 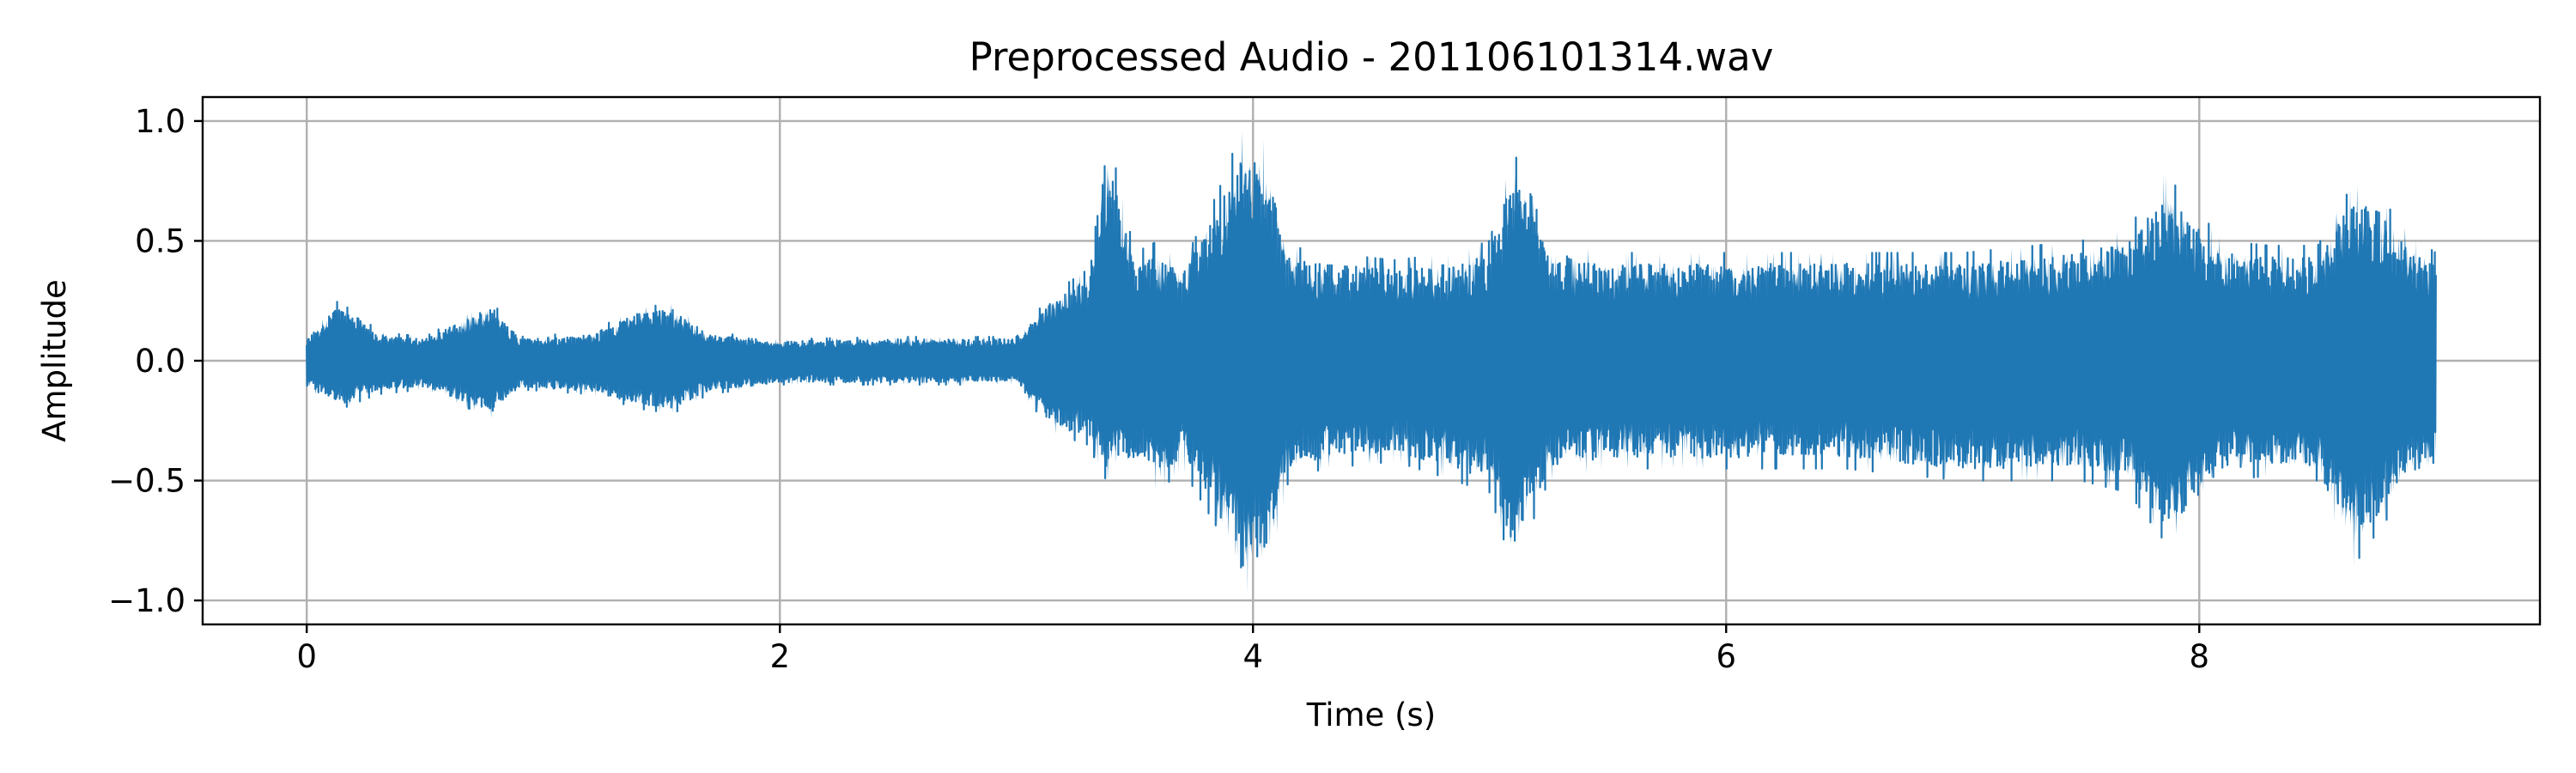 I want to click on y-tick-label: −1.0, so click(x=146, y=600).